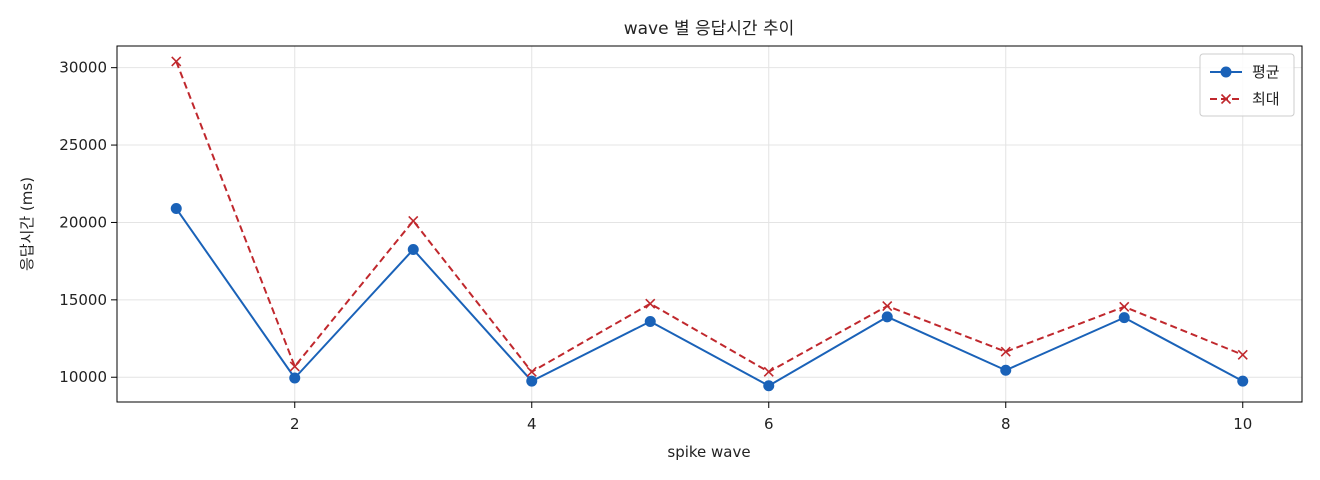 The image size is (1320, 480). What do you see at coordinates (83, 222) in the screenshot?
I see `y-tick-label: 20000` at bounding box center [83, 222].